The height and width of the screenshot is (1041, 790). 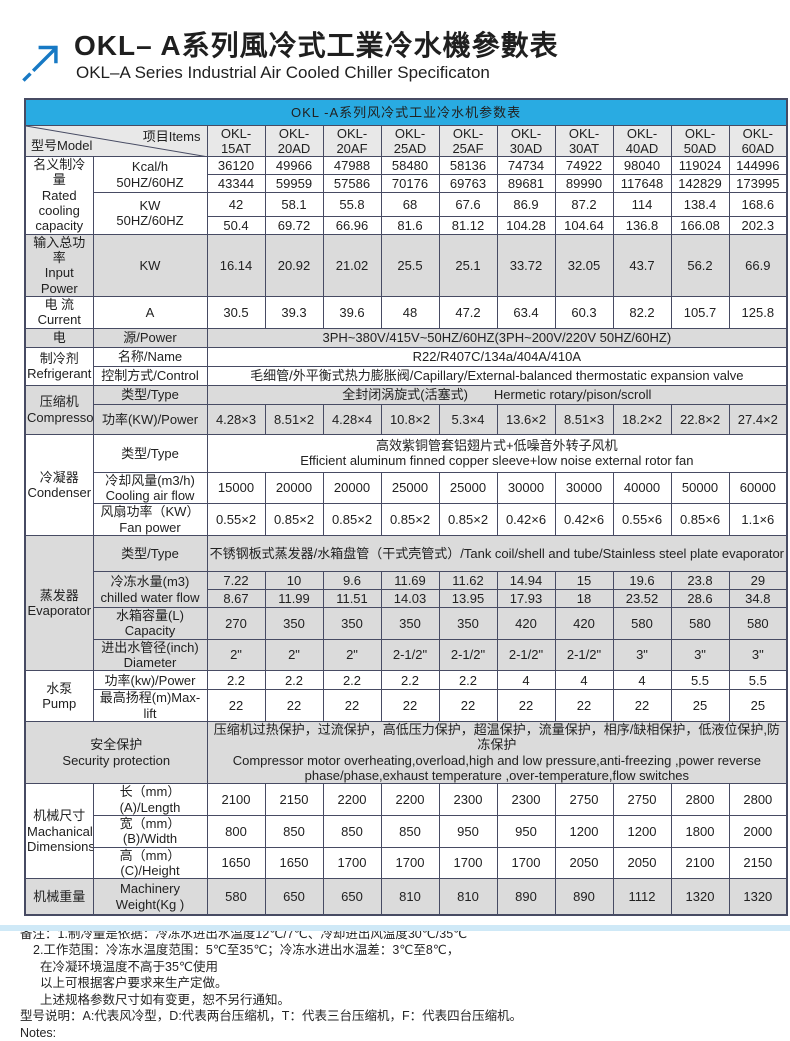 What do you see at coordinates (642, 581) in the screenshot?
I see `value-cell: 19.6` at bounding box center [642, 581].